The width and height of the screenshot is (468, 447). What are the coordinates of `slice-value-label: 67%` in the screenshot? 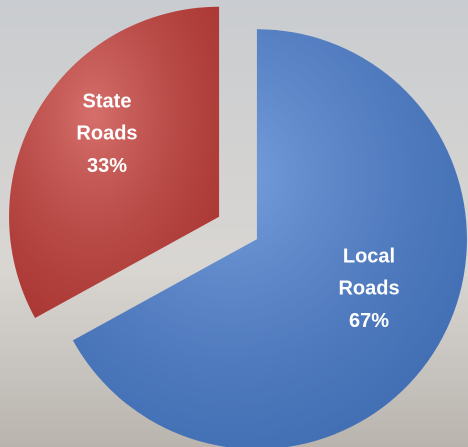 It's located at (369, 321).